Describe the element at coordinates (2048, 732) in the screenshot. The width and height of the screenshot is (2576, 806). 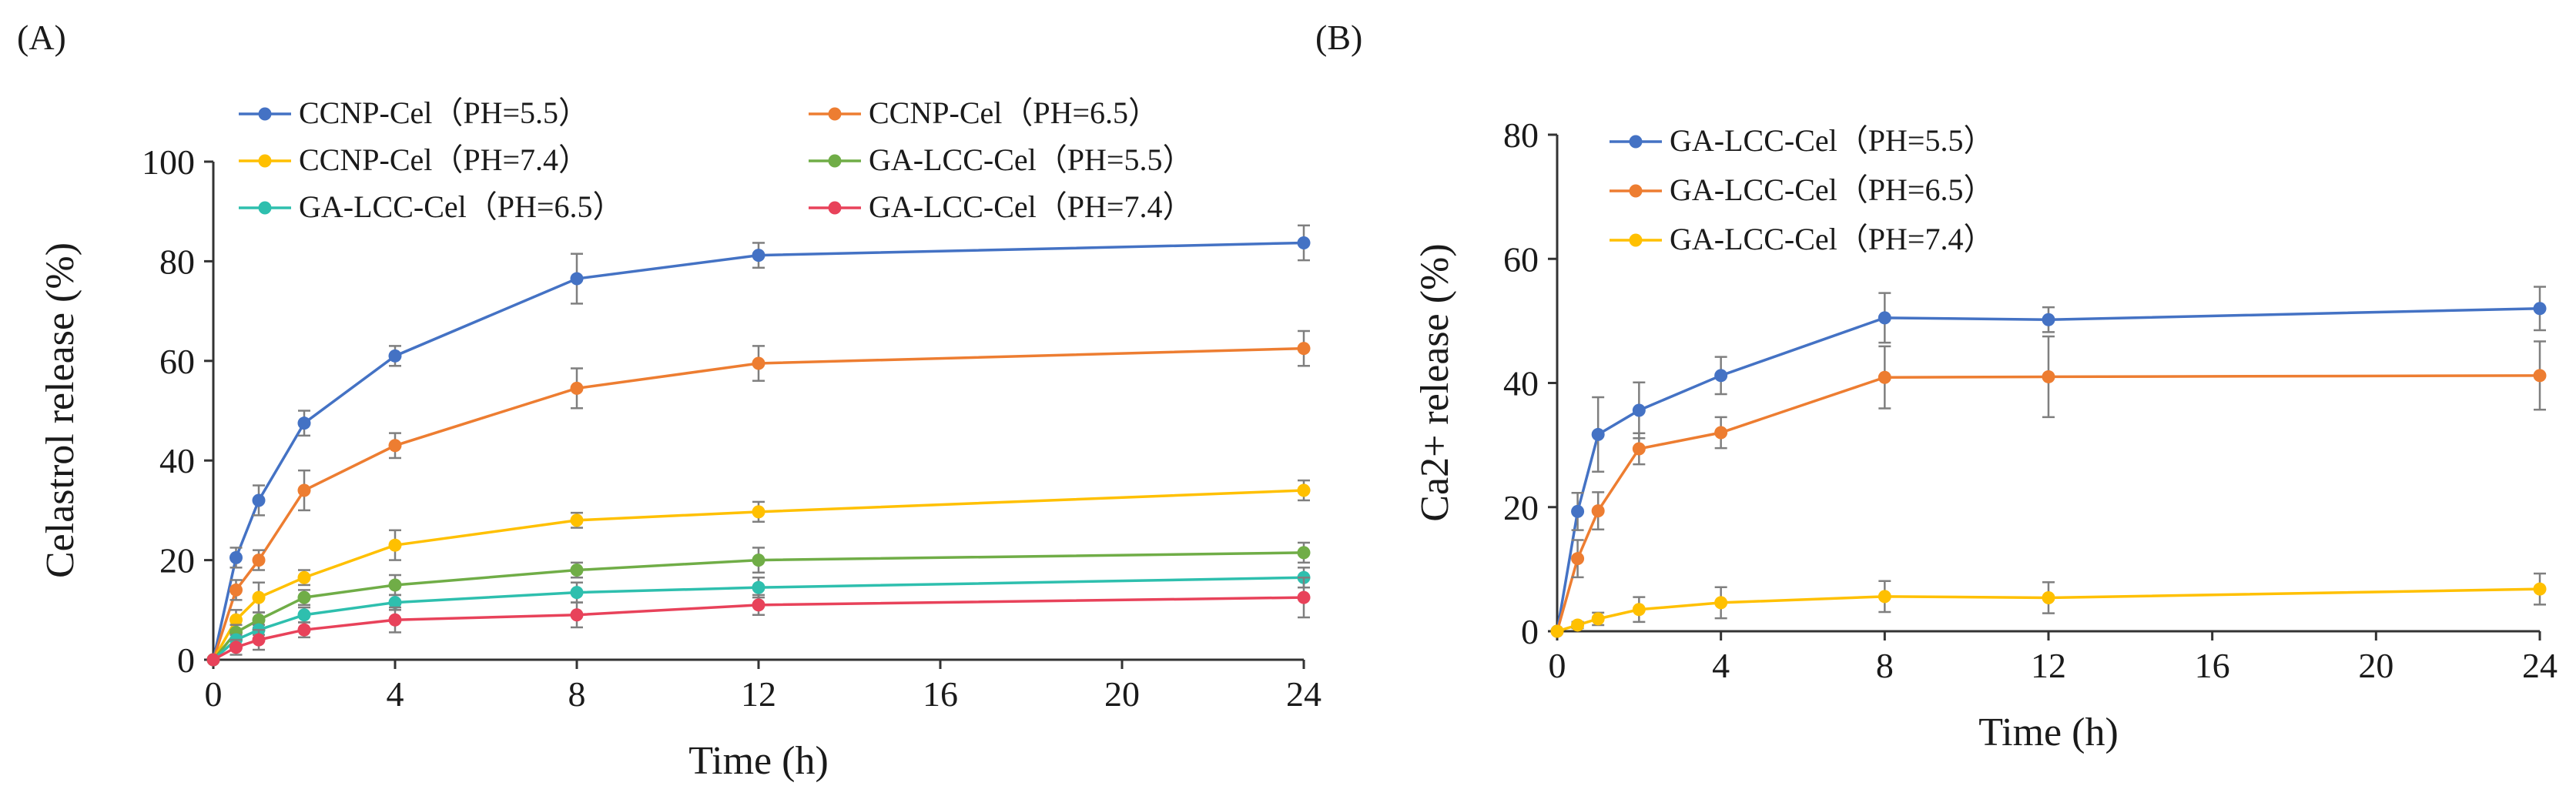
I see `x-axis-title: Time (h)` at that location.